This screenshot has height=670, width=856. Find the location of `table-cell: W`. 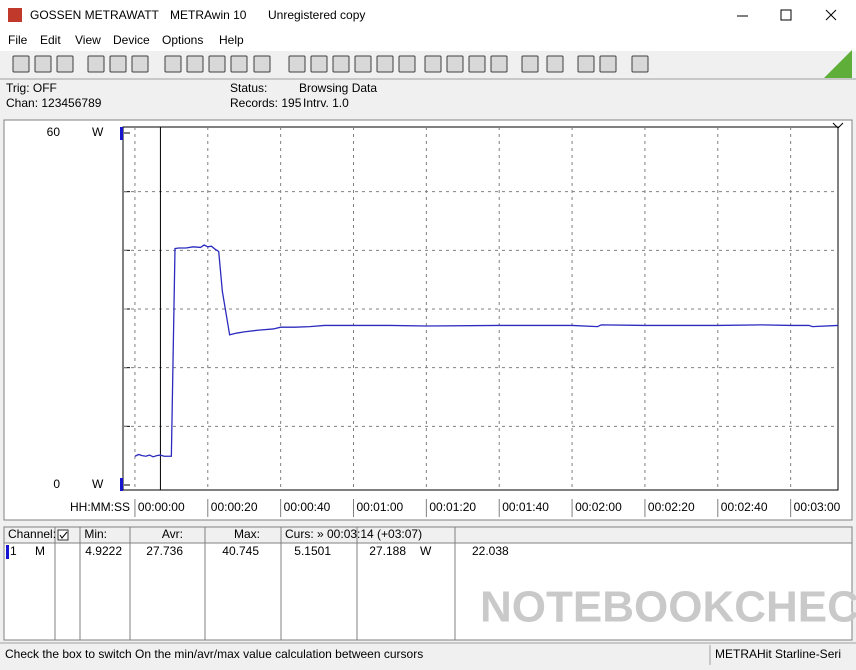

table-cell: W is located at coordinates (426, 551).